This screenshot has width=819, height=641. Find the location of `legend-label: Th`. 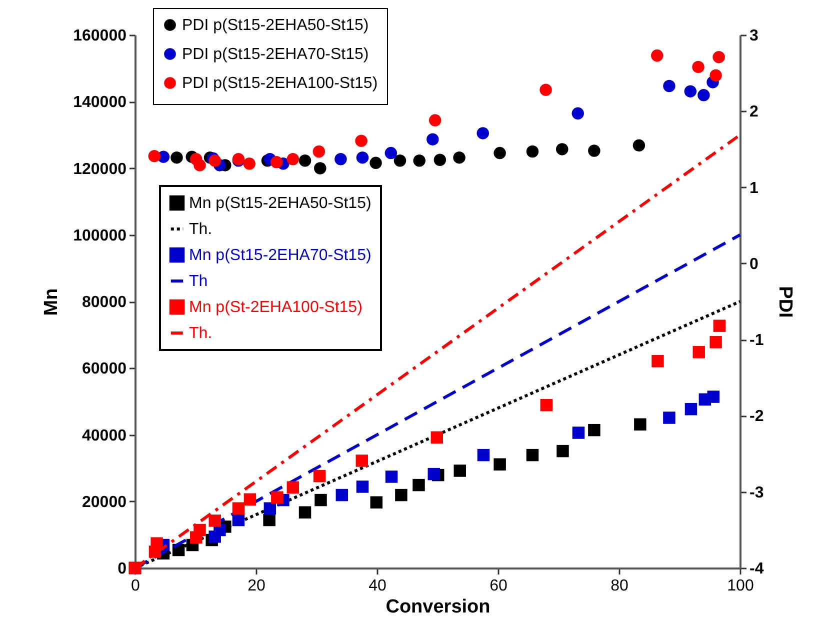

legend-label: Th is located at coordinates (198, 281).